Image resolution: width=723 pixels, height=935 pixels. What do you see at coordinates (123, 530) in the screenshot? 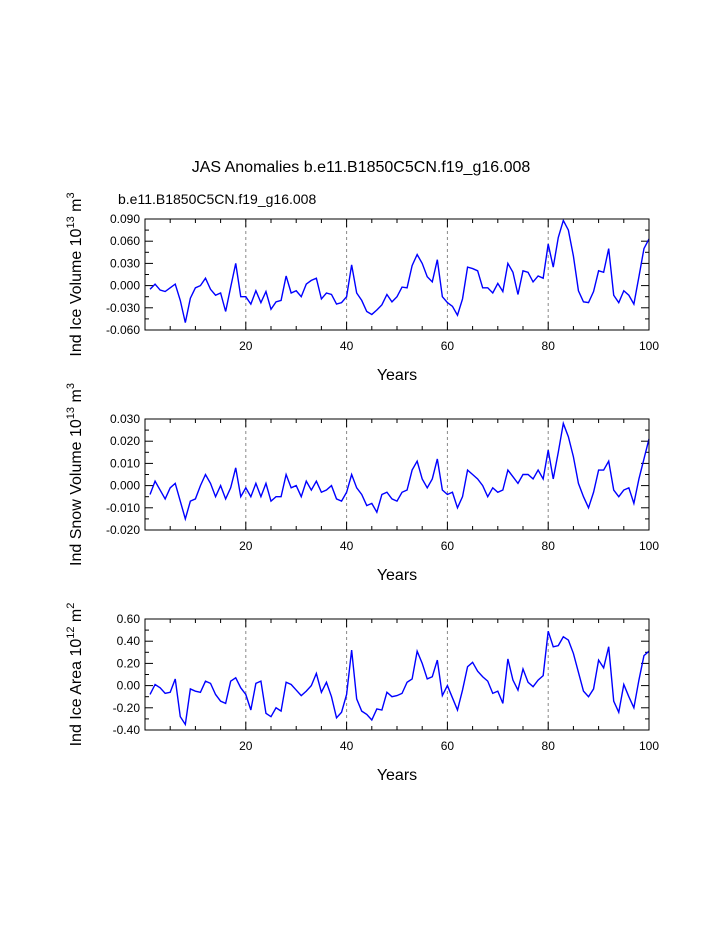
I see `y-tick-label: -0.020` at bounding box center [123, 530].